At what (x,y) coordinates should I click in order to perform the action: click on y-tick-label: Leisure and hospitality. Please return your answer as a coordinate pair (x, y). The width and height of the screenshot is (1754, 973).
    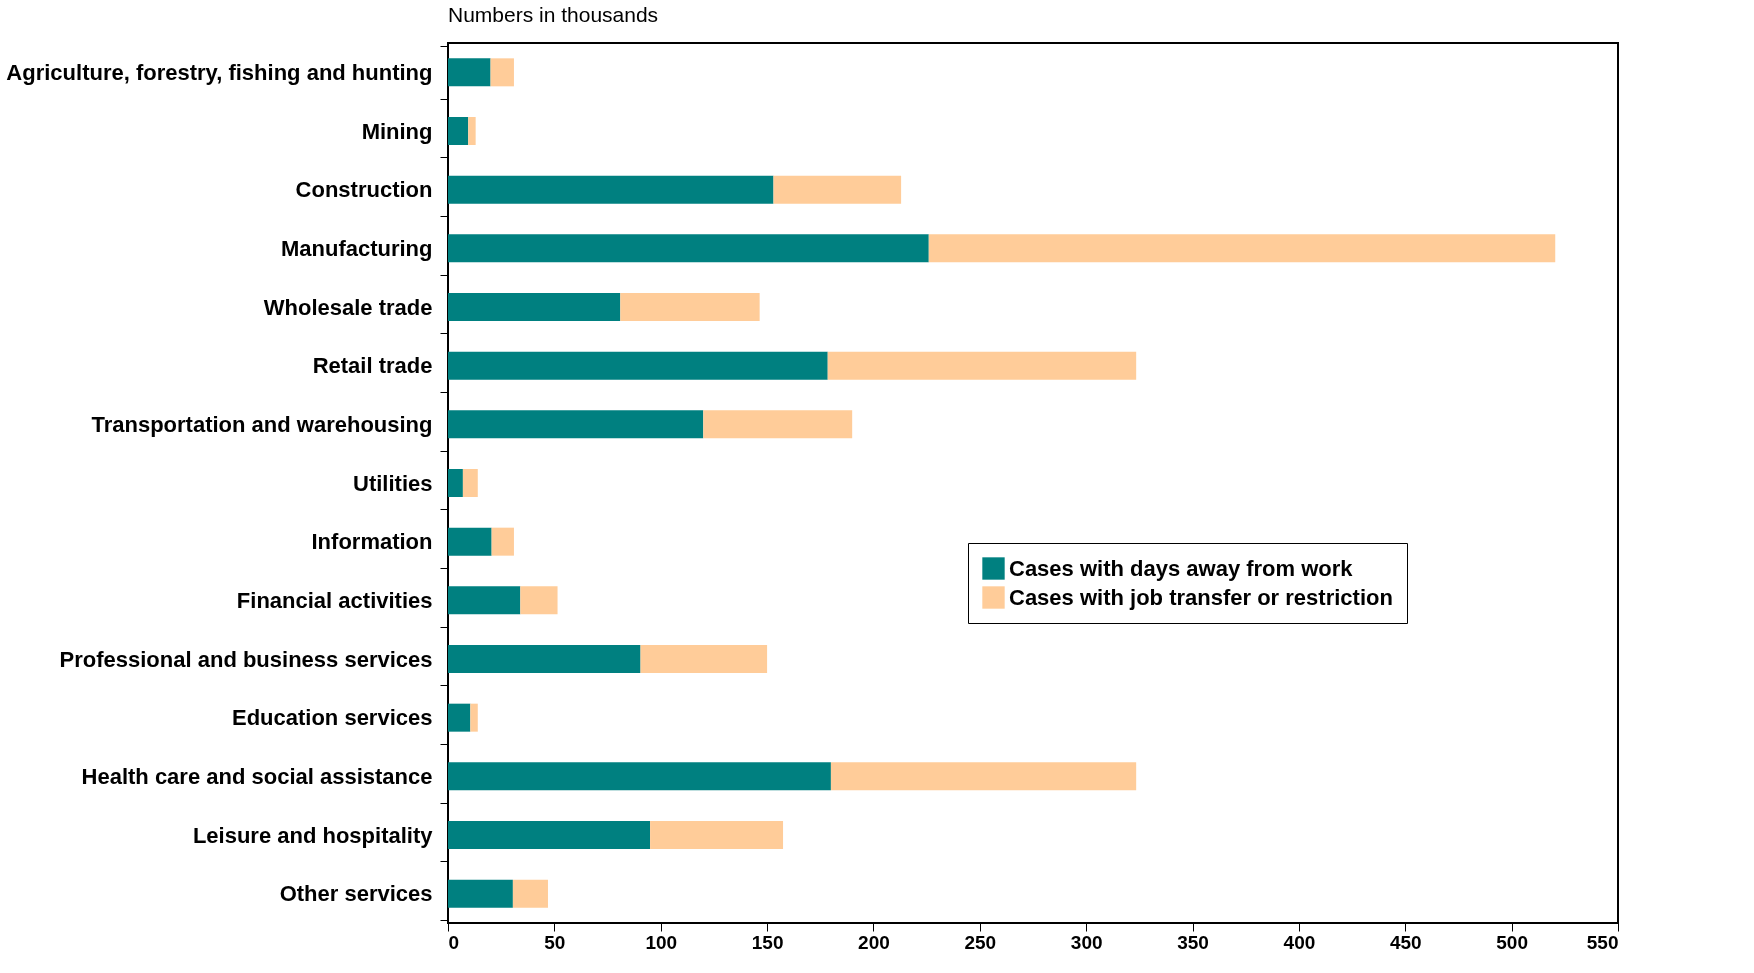
    Looking at the image, I should click on (313, 835).